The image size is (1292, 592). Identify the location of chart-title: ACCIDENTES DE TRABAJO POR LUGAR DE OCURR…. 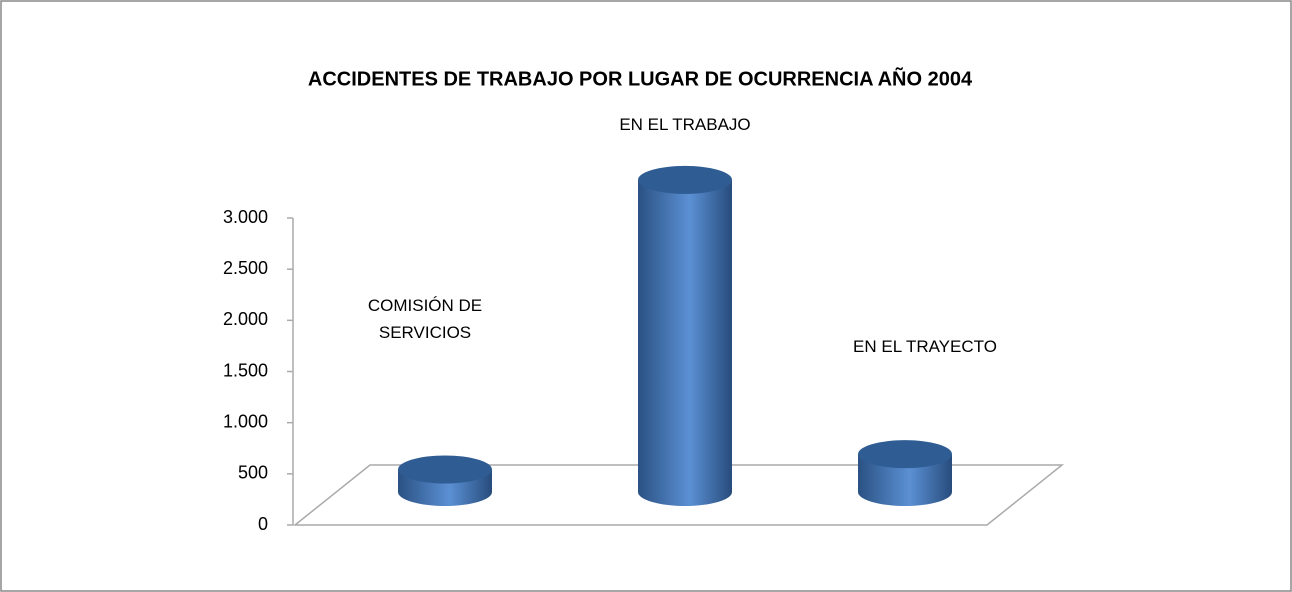
(640, 78).